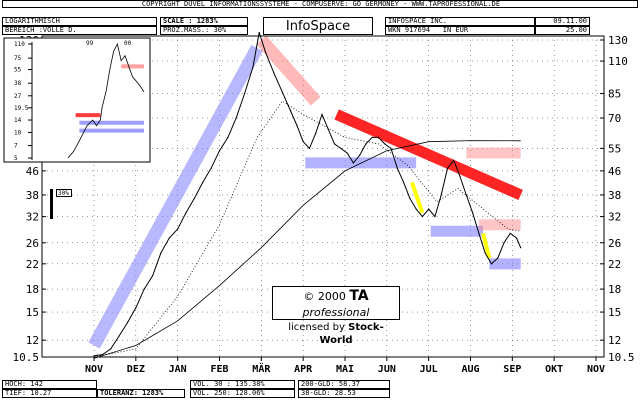  What do you see at coordinates (261, 368) in the screenshot?
I see `x-tick-label: MÄR` at bounding box center [261, 368].